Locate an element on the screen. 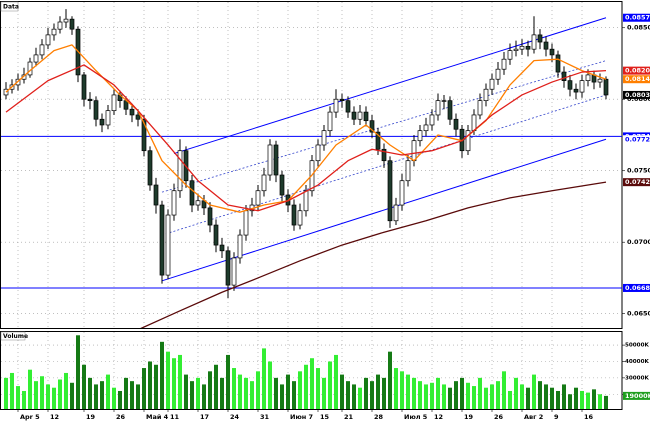  value-box-label: 0.0857 is located at coordinates (637, 18).